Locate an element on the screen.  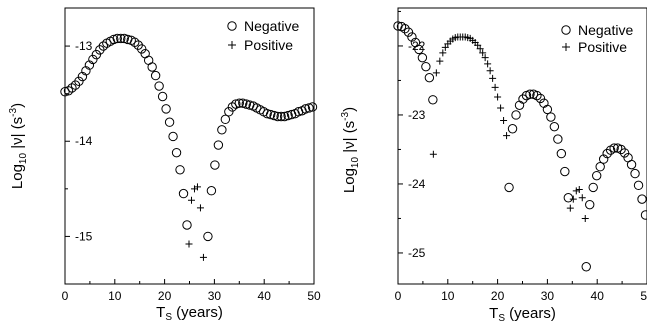
y-tick-label: -23 is located at coordinates (417, 115).